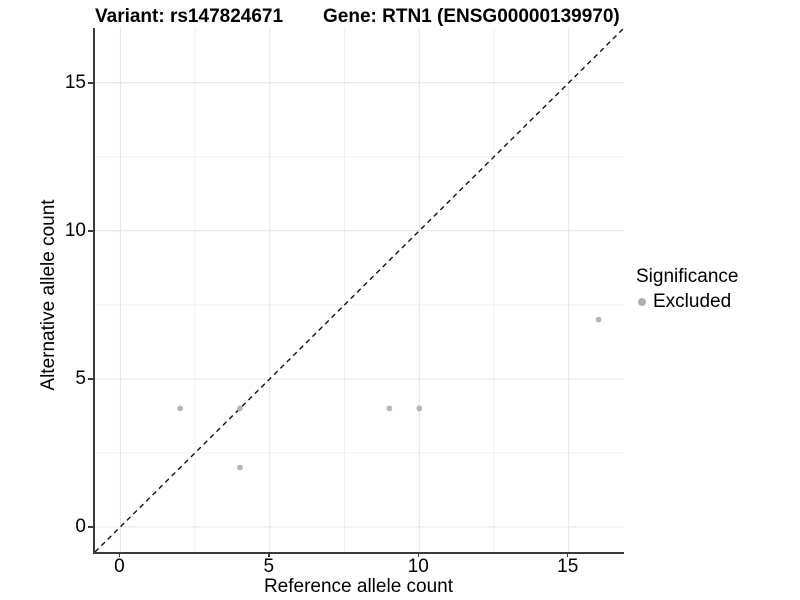 Image resolution: width=800 pixels, height=600 pixels. What do you see at coordinates (418, 566) in the screenshot?
I see `x-tick-label: 10` at bounding box center [418, 566].